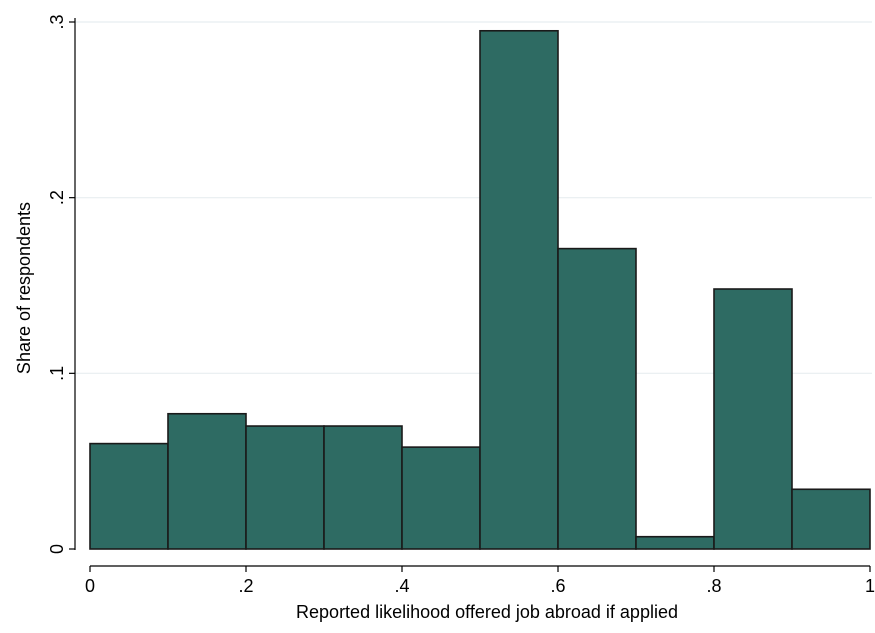  I want to click on y-tick-label-2: .2, so click(57, 197).